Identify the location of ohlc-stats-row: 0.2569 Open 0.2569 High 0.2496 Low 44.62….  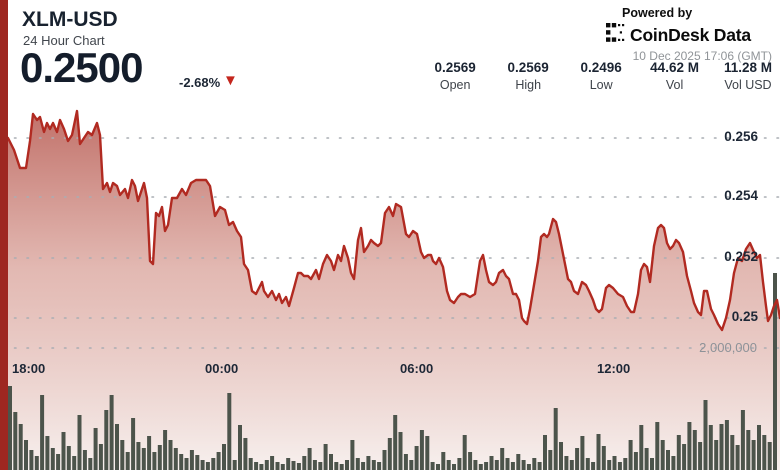
(601, 76).